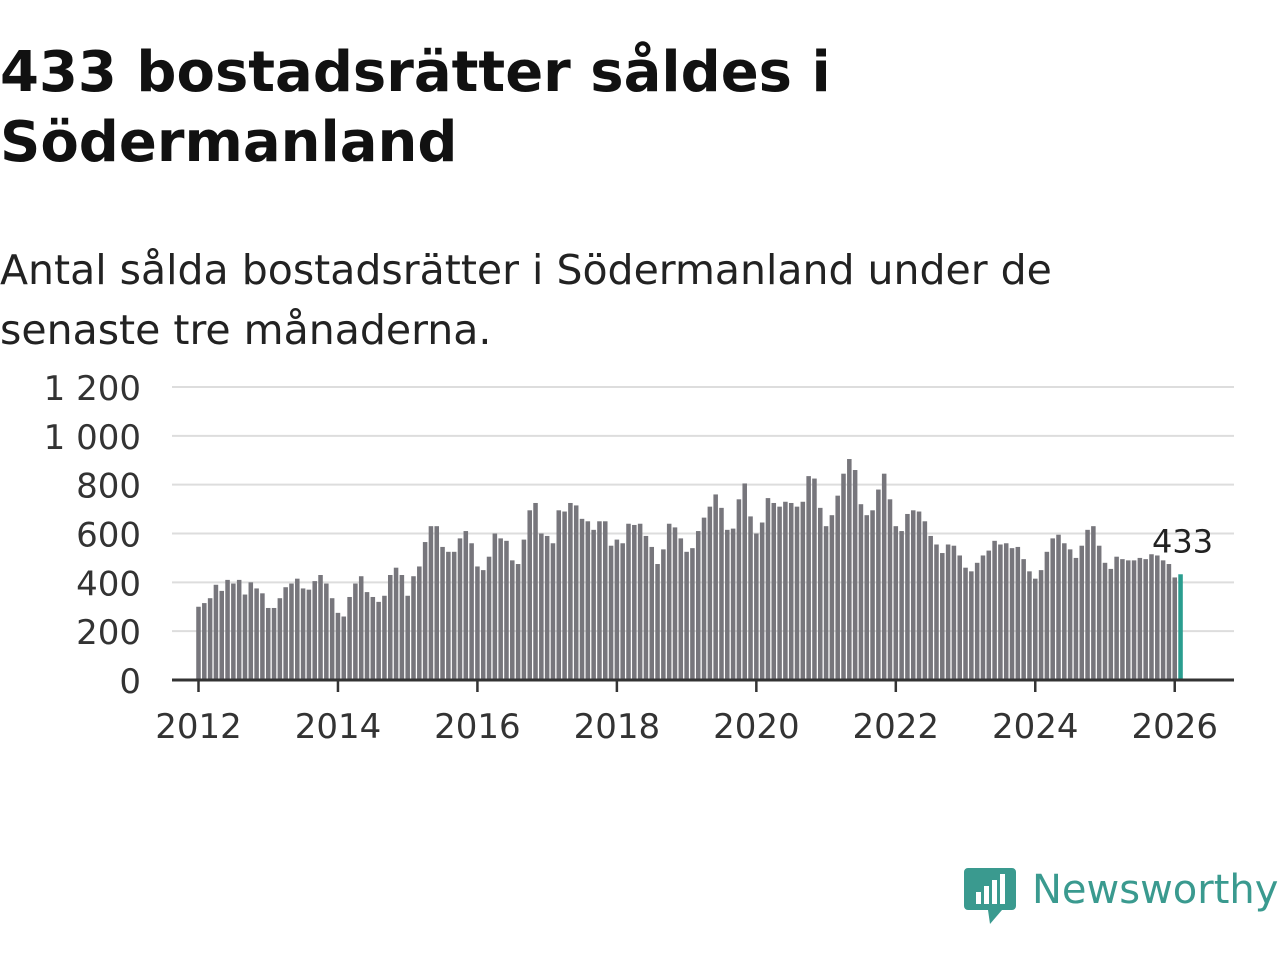  Describe the element at coordinates (198, 727) in the screenshot. I see `x-tick-label: 2012` at that location.